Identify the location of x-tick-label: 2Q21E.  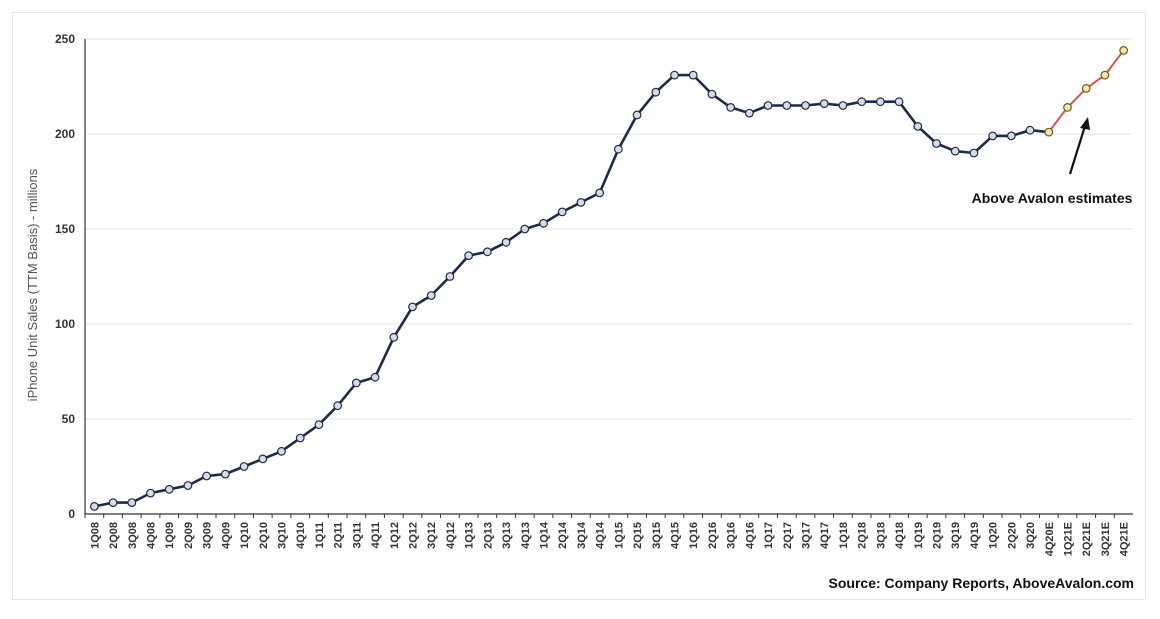
(1087, 539).